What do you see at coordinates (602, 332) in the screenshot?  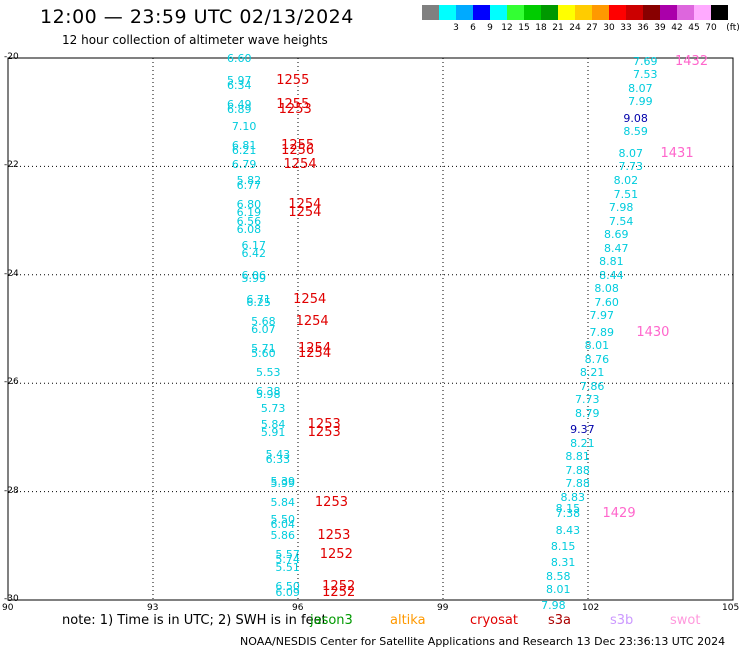 I see `wave-height-label: 7.89` at bounding box center [602, 332].